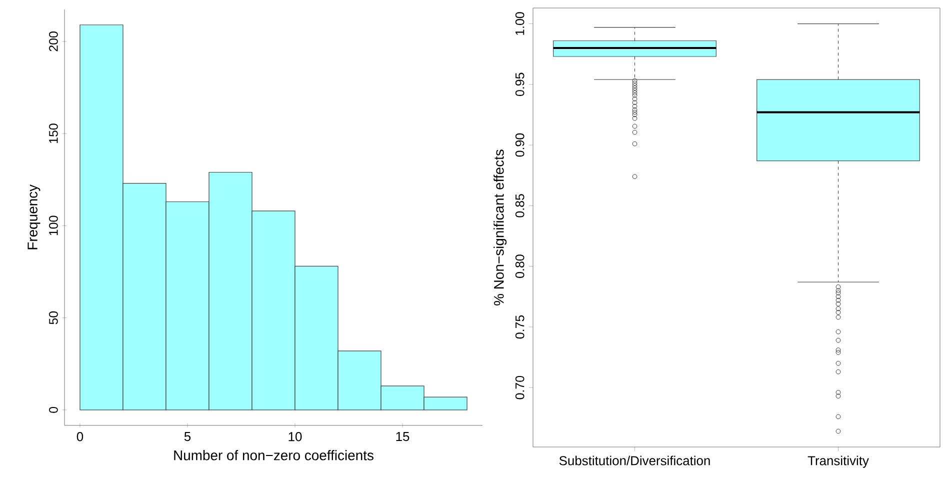 This screenshot has width=943, height=481. Describe the element at coordinates (519, 266) in the screenshot. I see `y-tick-label: 0.80` at that location.